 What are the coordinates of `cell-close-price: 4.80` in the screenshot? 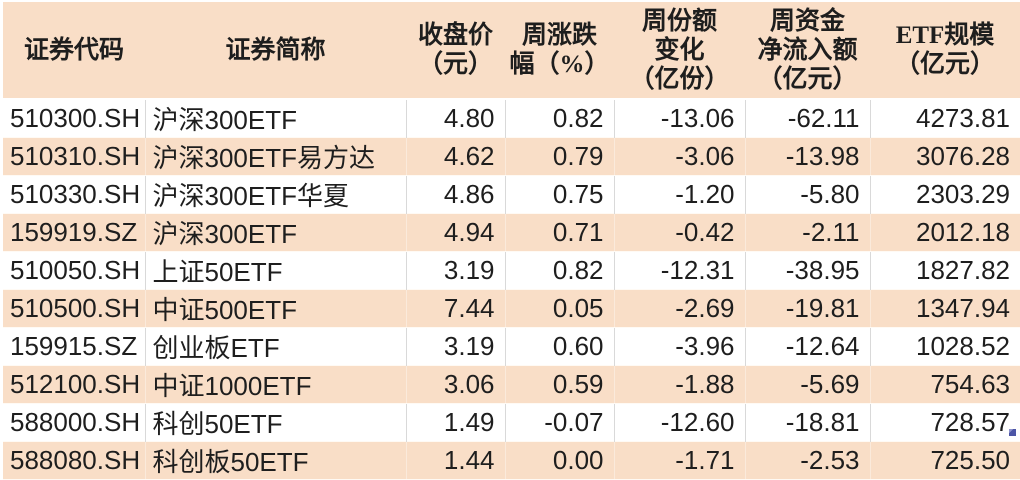 It's located at (456, 118).